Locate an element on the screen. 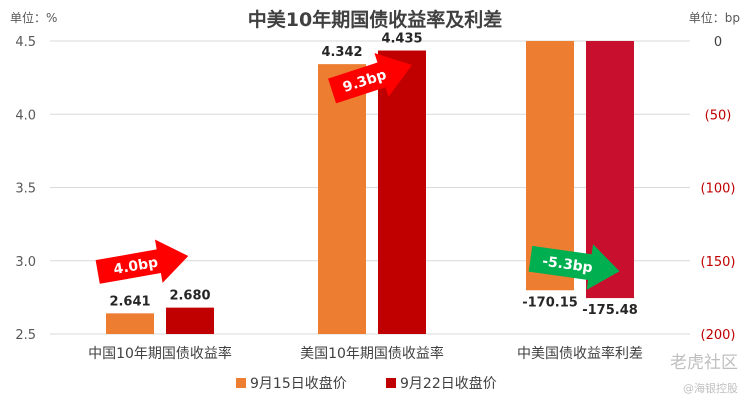  legend-label-series-1: 9月22日收盘价 is located at coordinates (448, 383).